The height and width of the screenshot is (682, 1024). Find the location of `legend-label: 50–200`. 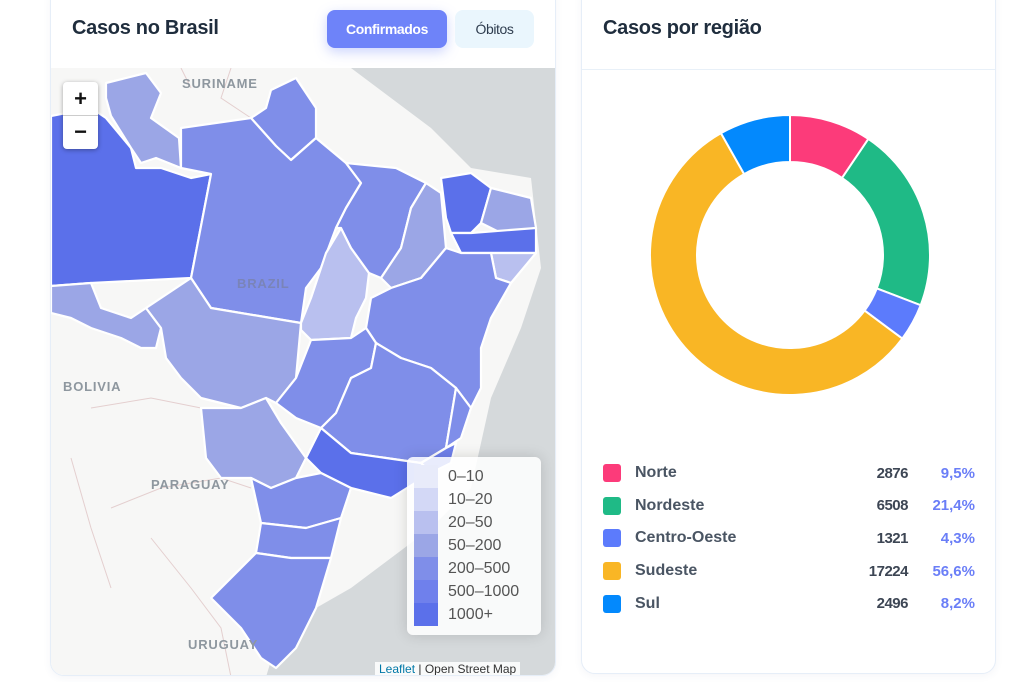

legend-label: 50–200 is located at coordinates (475, 545).